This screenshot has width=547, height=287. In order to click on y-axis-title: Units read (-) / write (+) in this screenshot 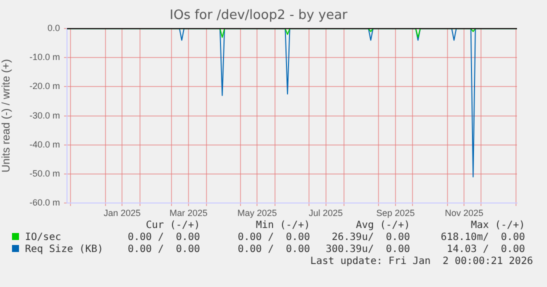, I will do `click(6, 115)`.